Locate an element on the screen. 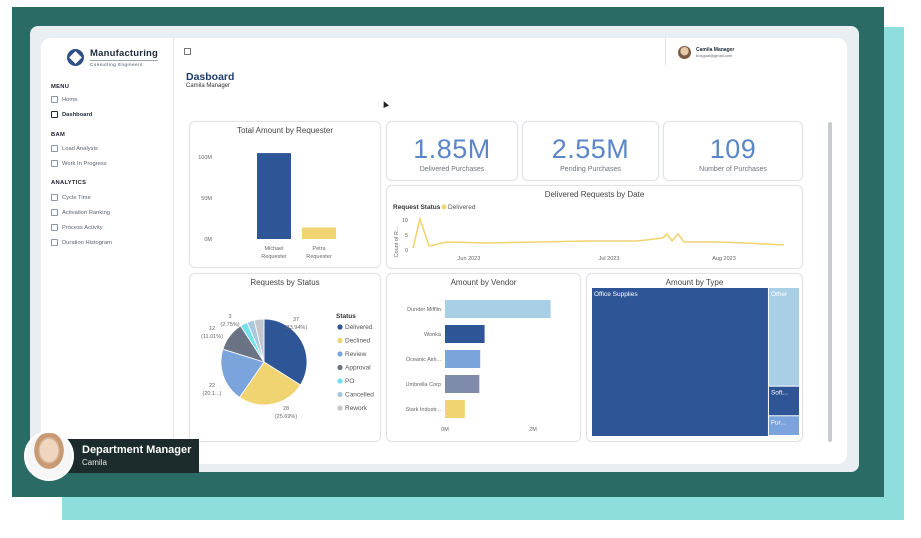 This screenshot has height=538, width=921. x-tick-label: Jun 2023 is located at coordinates (469, 259).